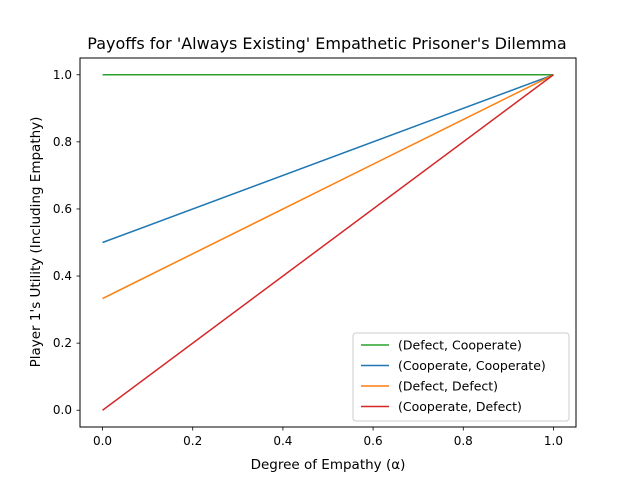 The height and width of the screenshot is (480, 640). I want to click on legend-label-3: (Defect, Defect), so click(448, 386).